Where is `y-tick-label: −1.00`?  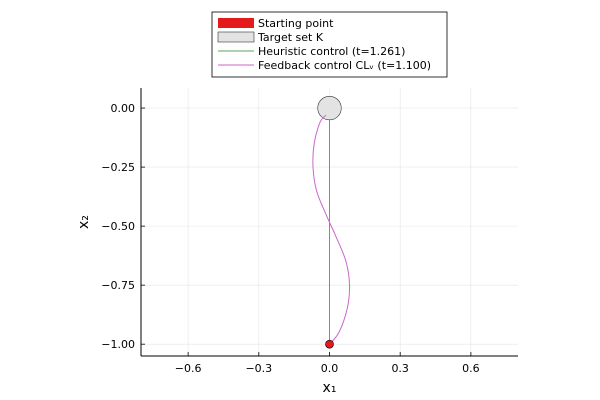
y-tick-label: −1.00 is located at coordinates (118, 344).